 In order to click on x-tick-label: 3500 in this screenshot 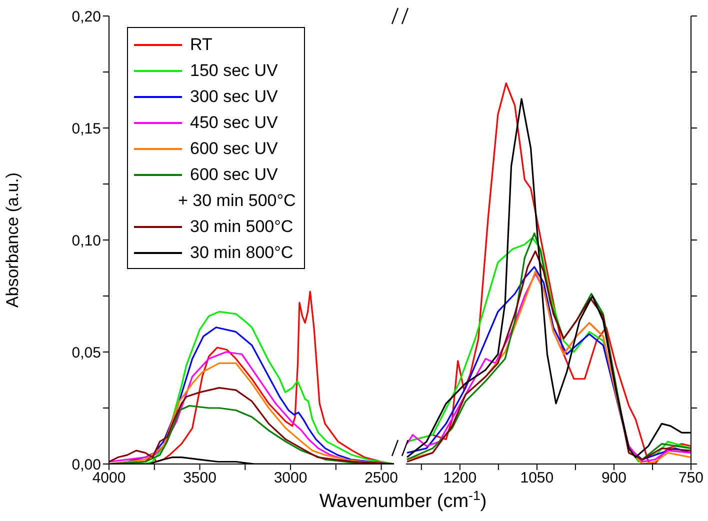, I will do `click(199, 478)`.